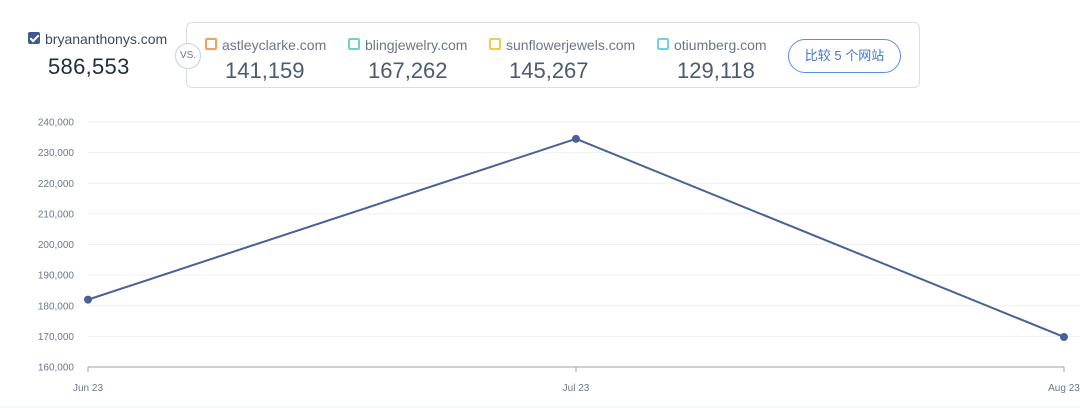 This screenshot has width=1080, height=408. I want to click on x-tick-label: Jun 23, so click(88, 388).